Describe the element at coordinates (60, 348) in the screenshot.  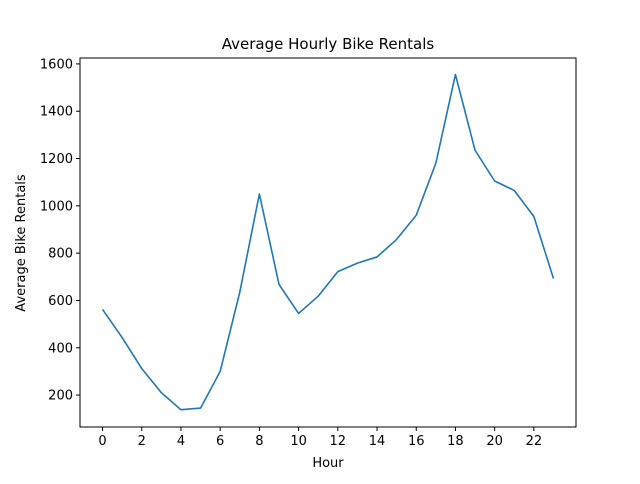
I see `y-tick-label: 400` at that location.